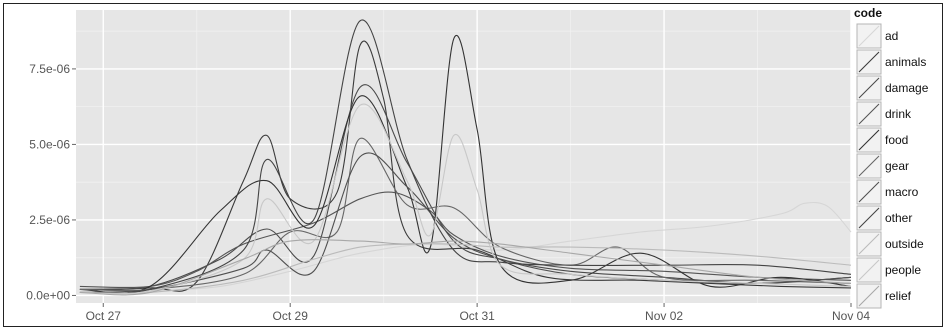 Image resolution: width=950 pixels, height=331 pixels. Describe the element at coordinates (51, 182) in the screenshot. I see `y-axis: 0.0e+00 2.5e-06 5.0e-06 7.5e-06` at that location.